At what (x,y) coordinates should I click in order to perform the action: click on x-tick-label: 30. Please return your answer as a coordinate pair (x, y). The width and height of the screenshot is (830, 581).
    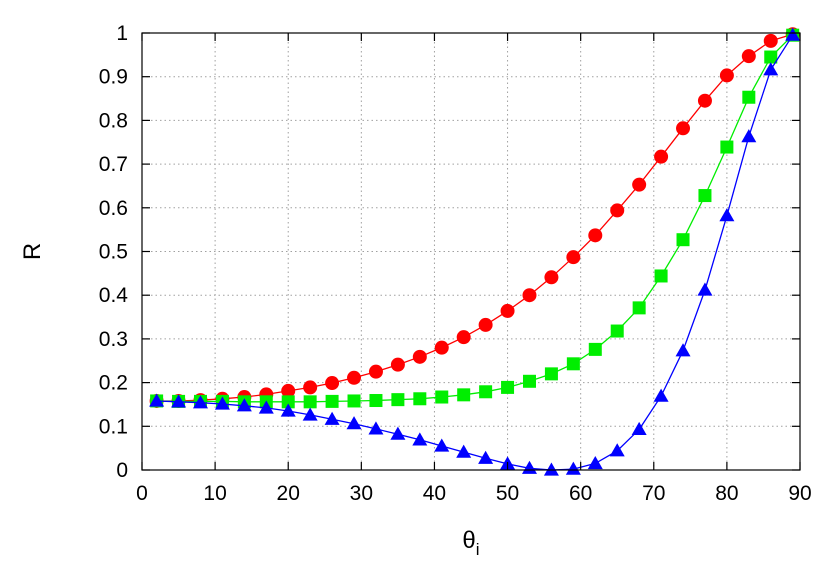
    Looking at the image, I should click on (361, 493).